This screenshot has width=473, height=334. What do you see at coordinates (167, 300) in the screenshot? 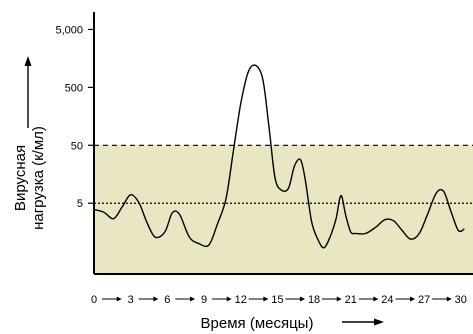
I see `x-tick-label: 6` at bounding box center [167, 300].